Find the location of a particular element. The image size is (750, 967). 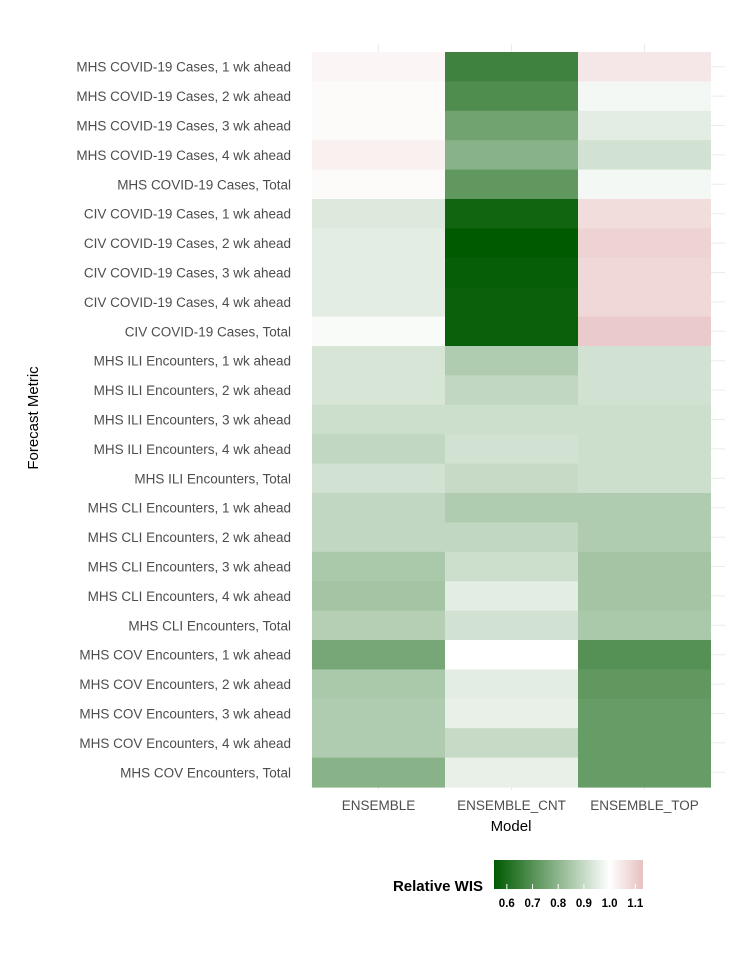

y-tick-label: MHS COV Encounters, 1 wk ahead is located at coordinates (185, 655).